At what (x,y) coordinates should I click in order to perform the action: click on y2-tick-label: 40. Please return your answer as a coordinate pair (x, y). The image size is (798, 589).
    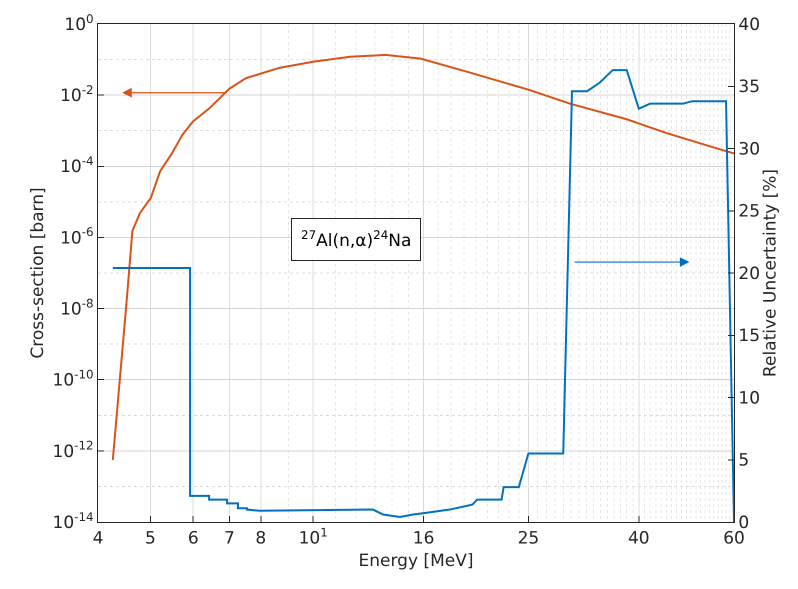
    Looking at the image, I should click on (749, 24).